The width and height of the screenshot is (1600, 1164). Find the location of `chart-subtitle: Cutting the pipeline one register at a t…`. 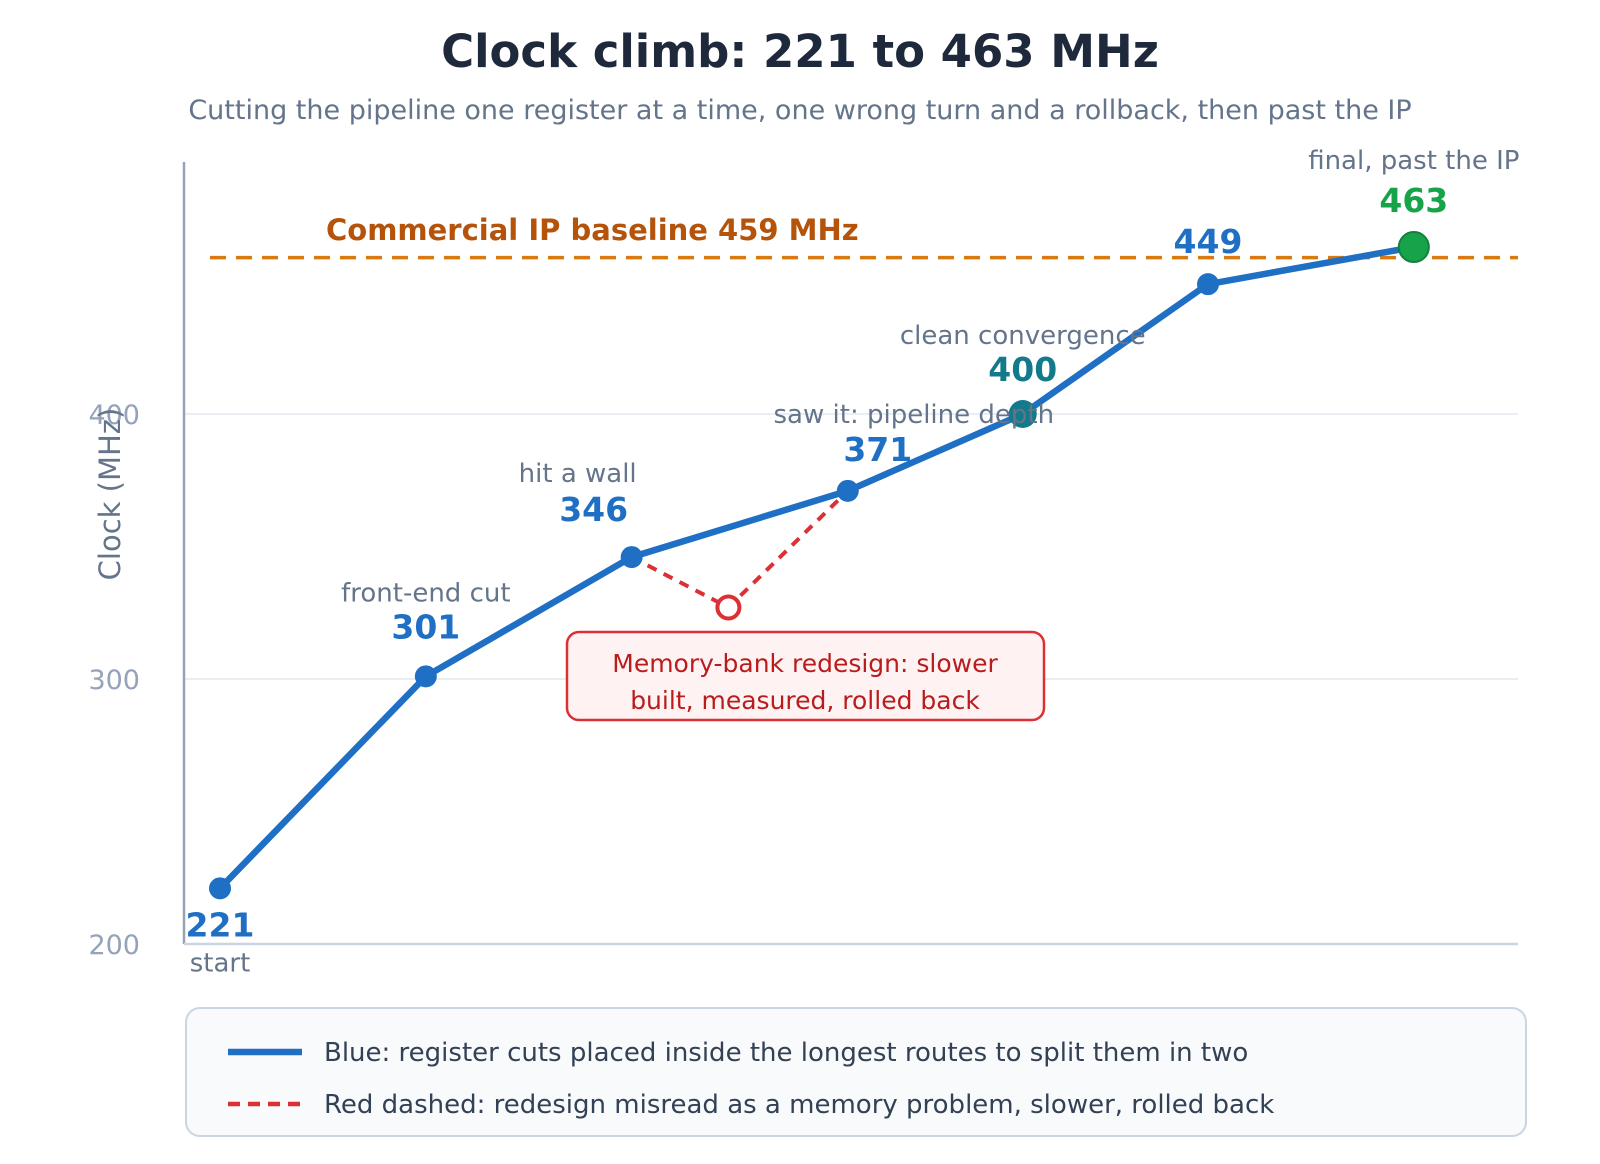

chart-subtitle: Cutting the pipeline one register at a t… is located at coordinates (799, 110).